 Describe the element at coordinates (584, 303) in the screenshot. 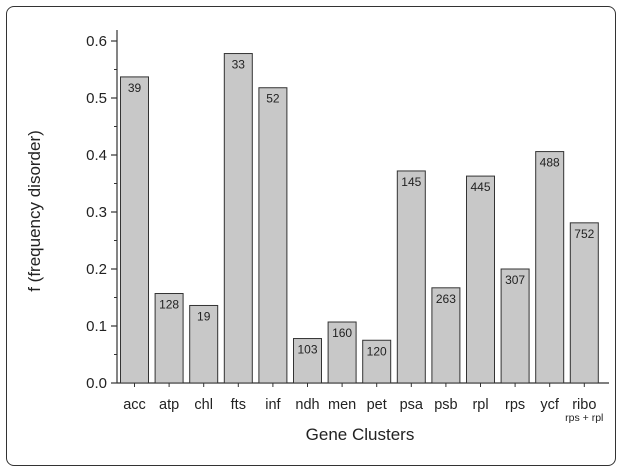

I see `bar-ribo` at that location.